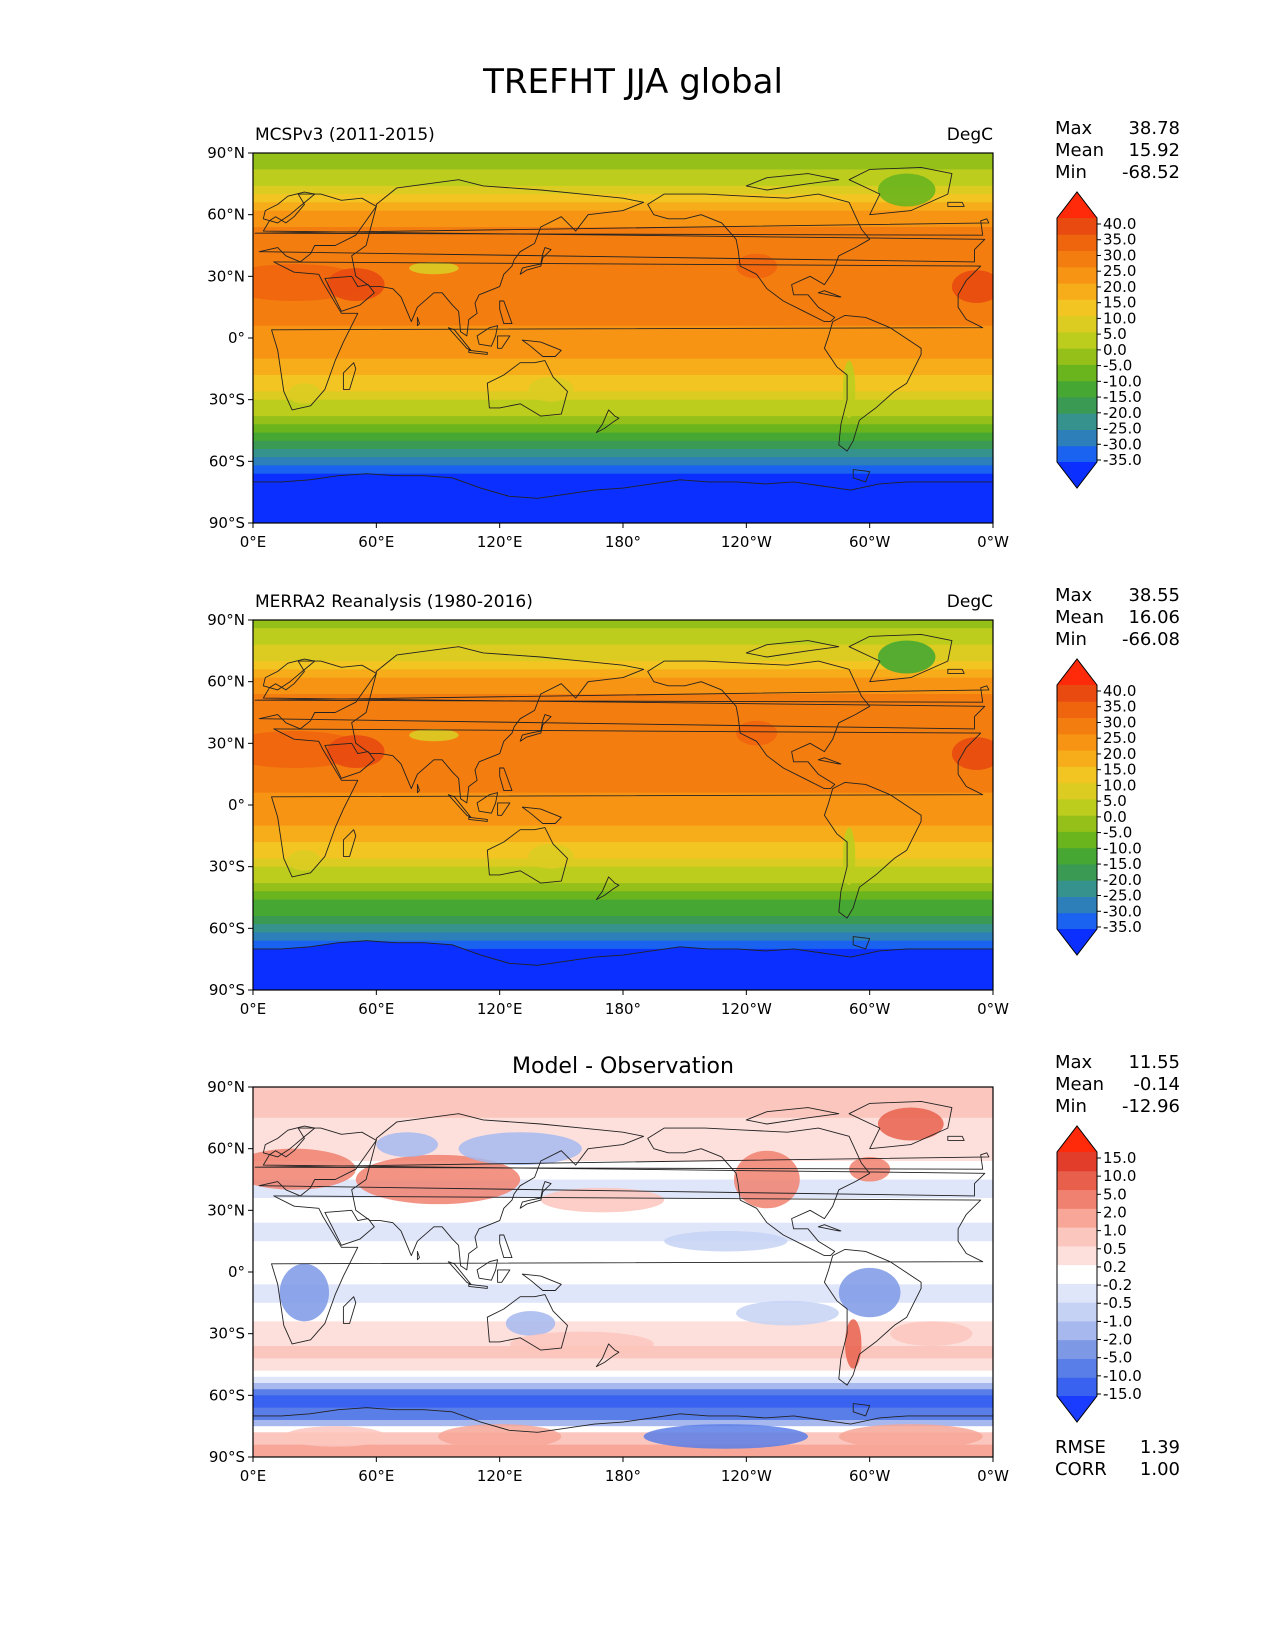 The height and width of the screenshot is (1650, 1275). I want to click on coastline-antarctica-pen, so click(121, 1410).